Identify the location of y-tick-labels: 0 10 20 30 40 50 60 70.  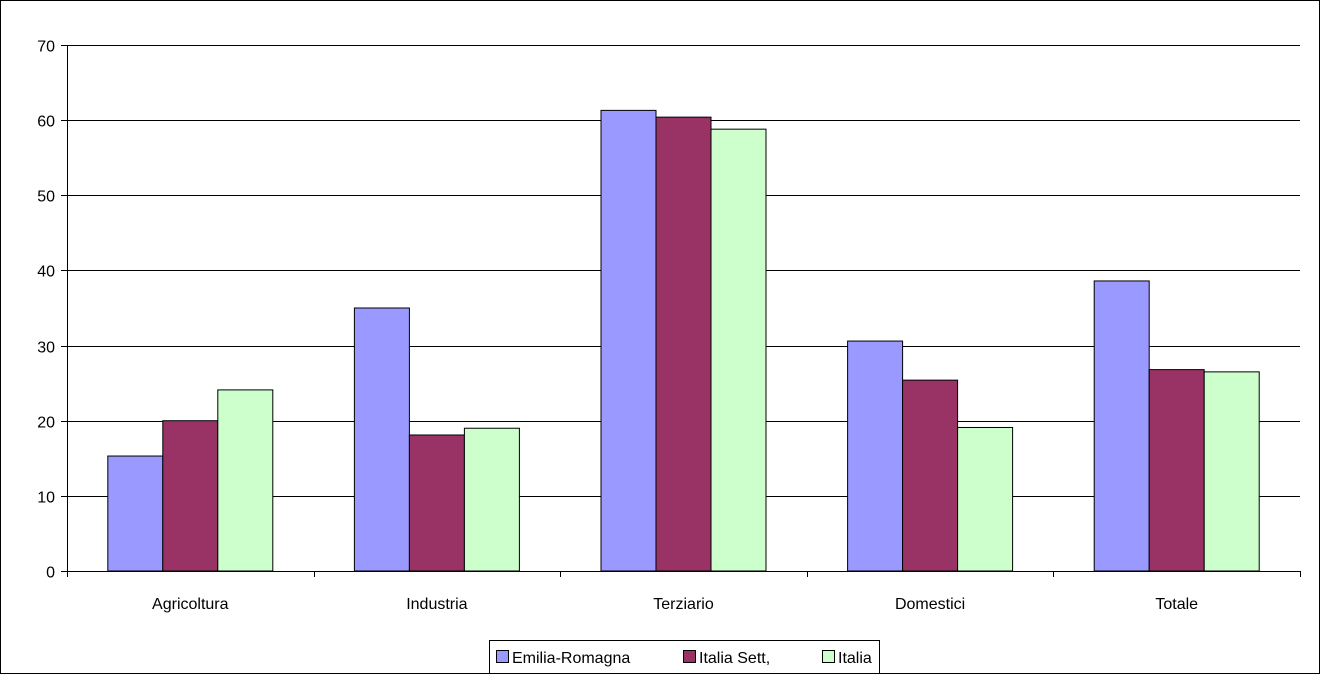
(46, 310).